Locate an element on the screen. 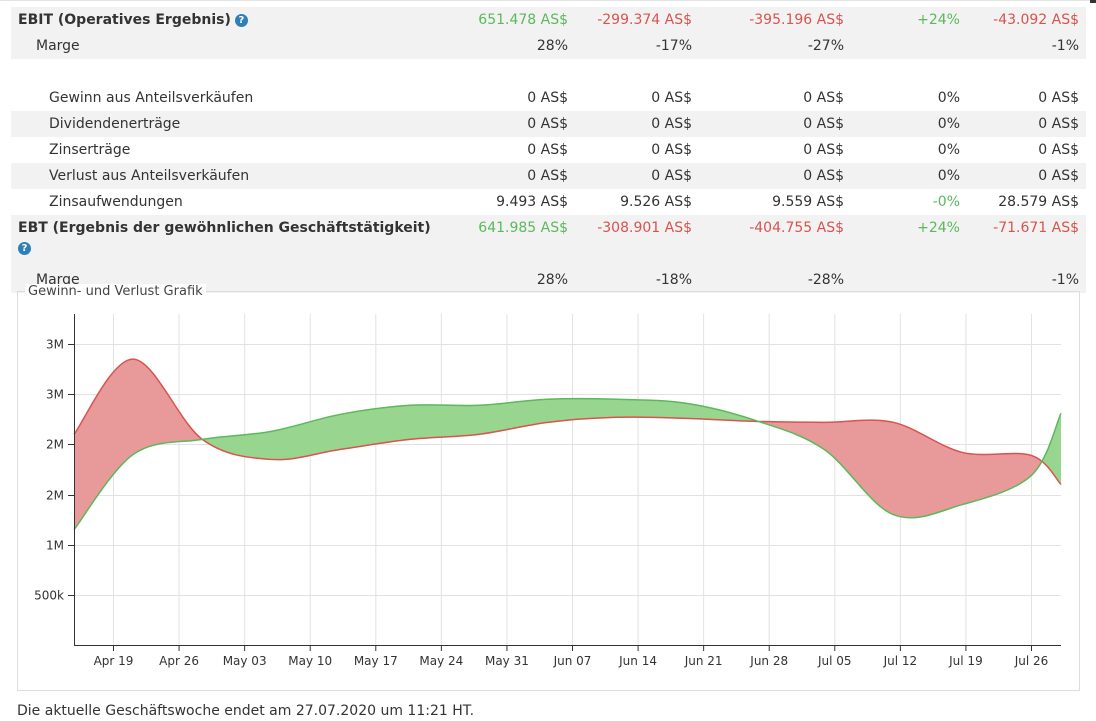 The width and height of the screenshot is (1096, 721). table-row: Marge 28% -17% -27% -1% is located at coordinates (548, 46).